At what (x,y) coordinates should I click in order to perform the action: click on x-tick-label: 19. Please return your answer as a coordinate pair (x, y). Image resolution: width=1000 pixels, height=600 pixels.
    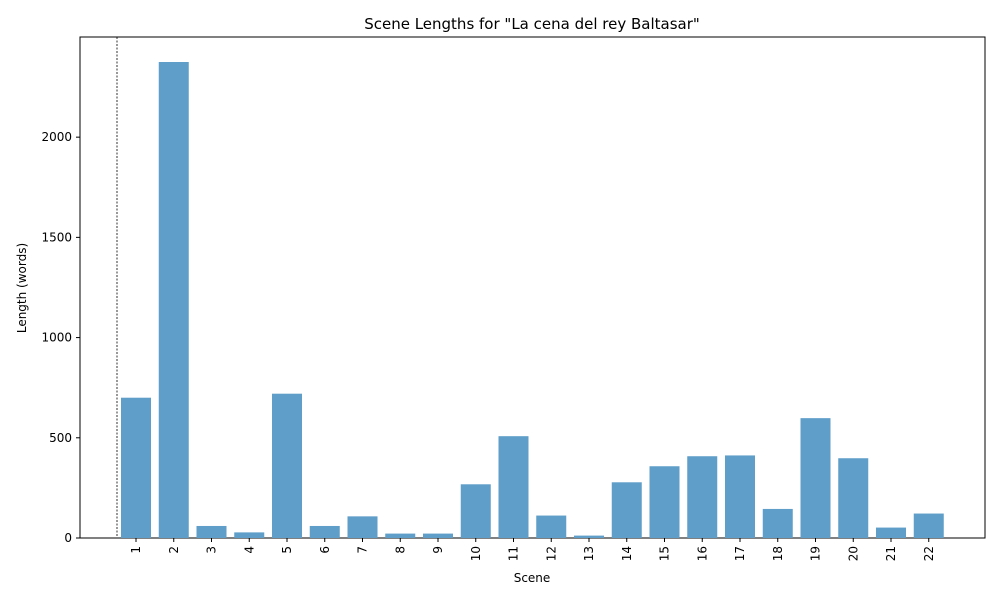
    Looking at the image, I should click on (816, 553).